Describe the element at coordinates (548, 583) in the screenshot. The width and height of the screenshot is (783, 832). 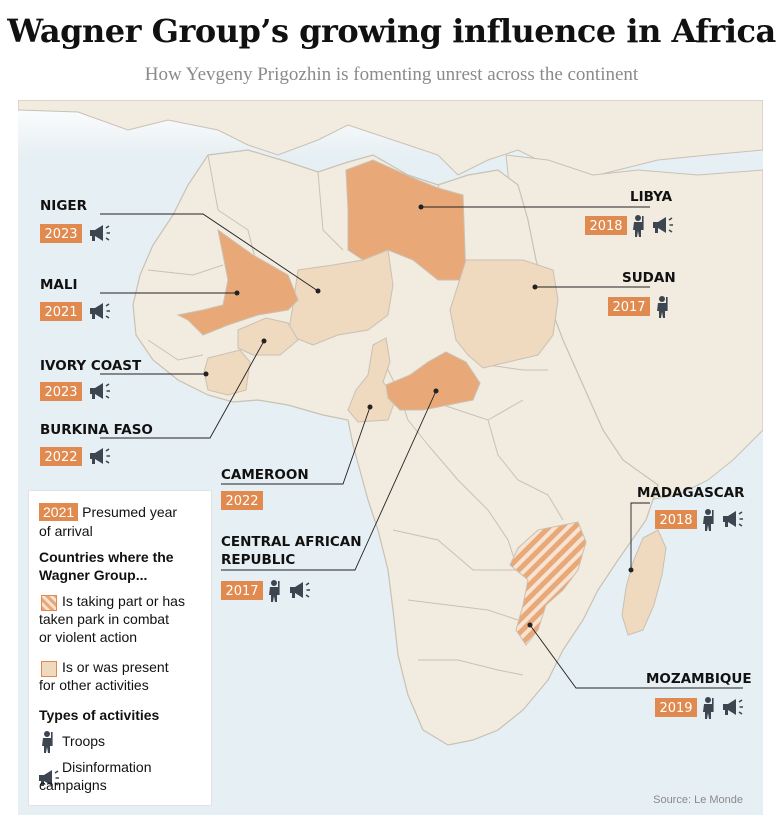
I see `mozambique-shape` at that location.